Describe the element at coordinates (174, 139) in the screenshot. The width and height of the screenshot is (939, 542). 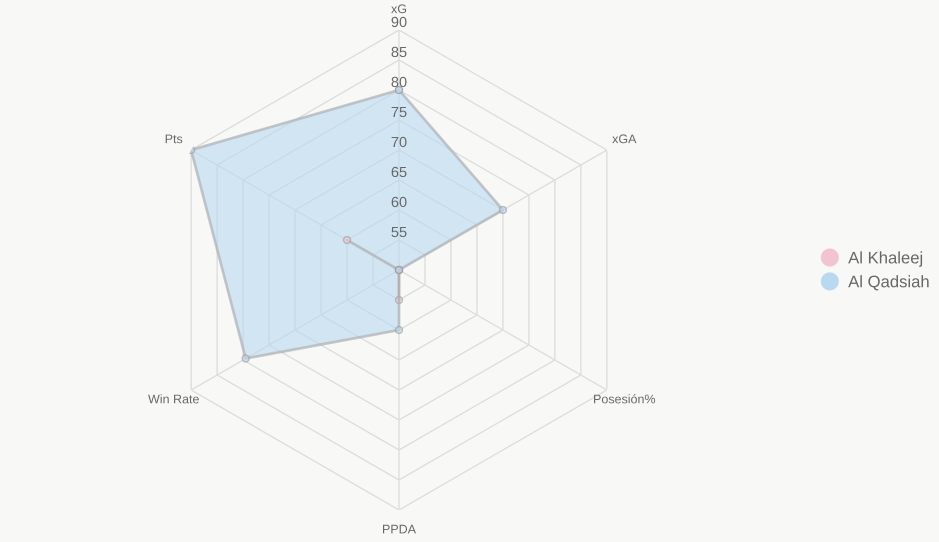
I see `spoke-label: Pts` at that location.